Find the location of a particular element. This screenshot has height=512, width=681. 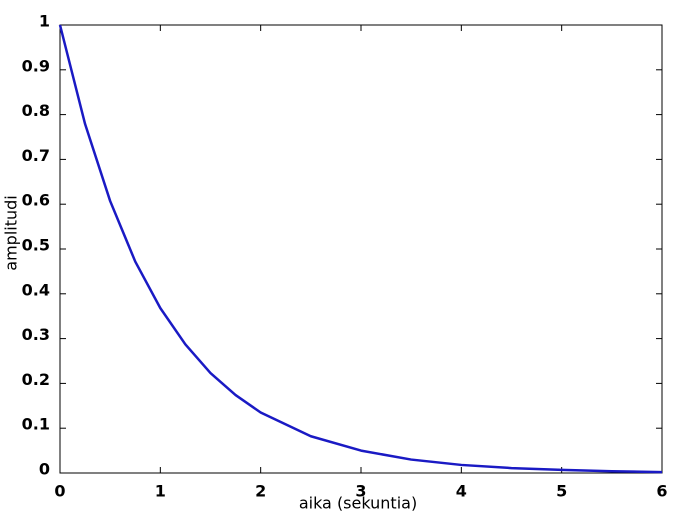

x-tick-label: 3 is located at coordinates (360, 491).